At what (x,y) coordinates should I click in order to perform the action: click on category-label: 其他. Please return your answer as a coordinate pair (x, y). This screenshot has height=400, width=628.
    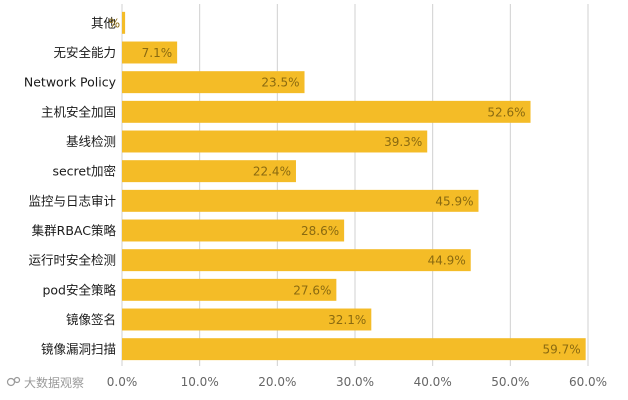
    Looking at the image, I should click on (104, 22).